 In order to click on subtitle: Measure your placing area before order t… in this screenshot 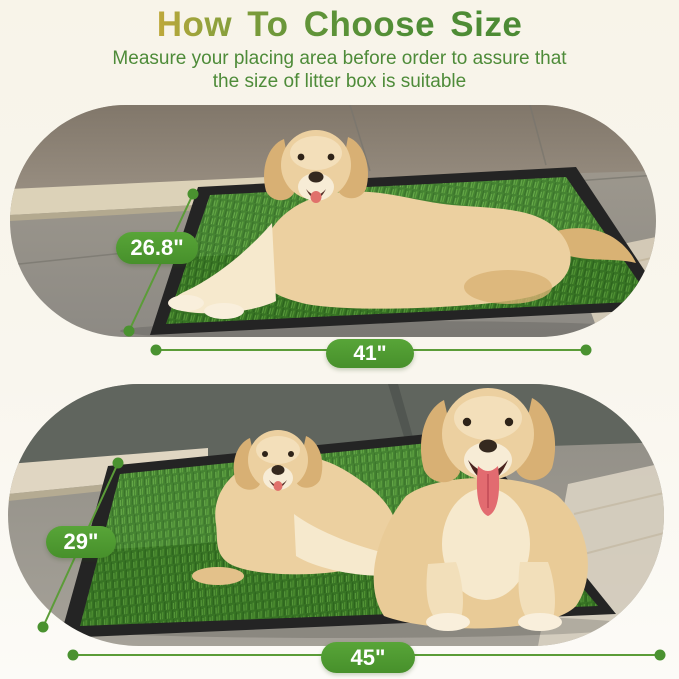, I will do `click(339, 70)`.